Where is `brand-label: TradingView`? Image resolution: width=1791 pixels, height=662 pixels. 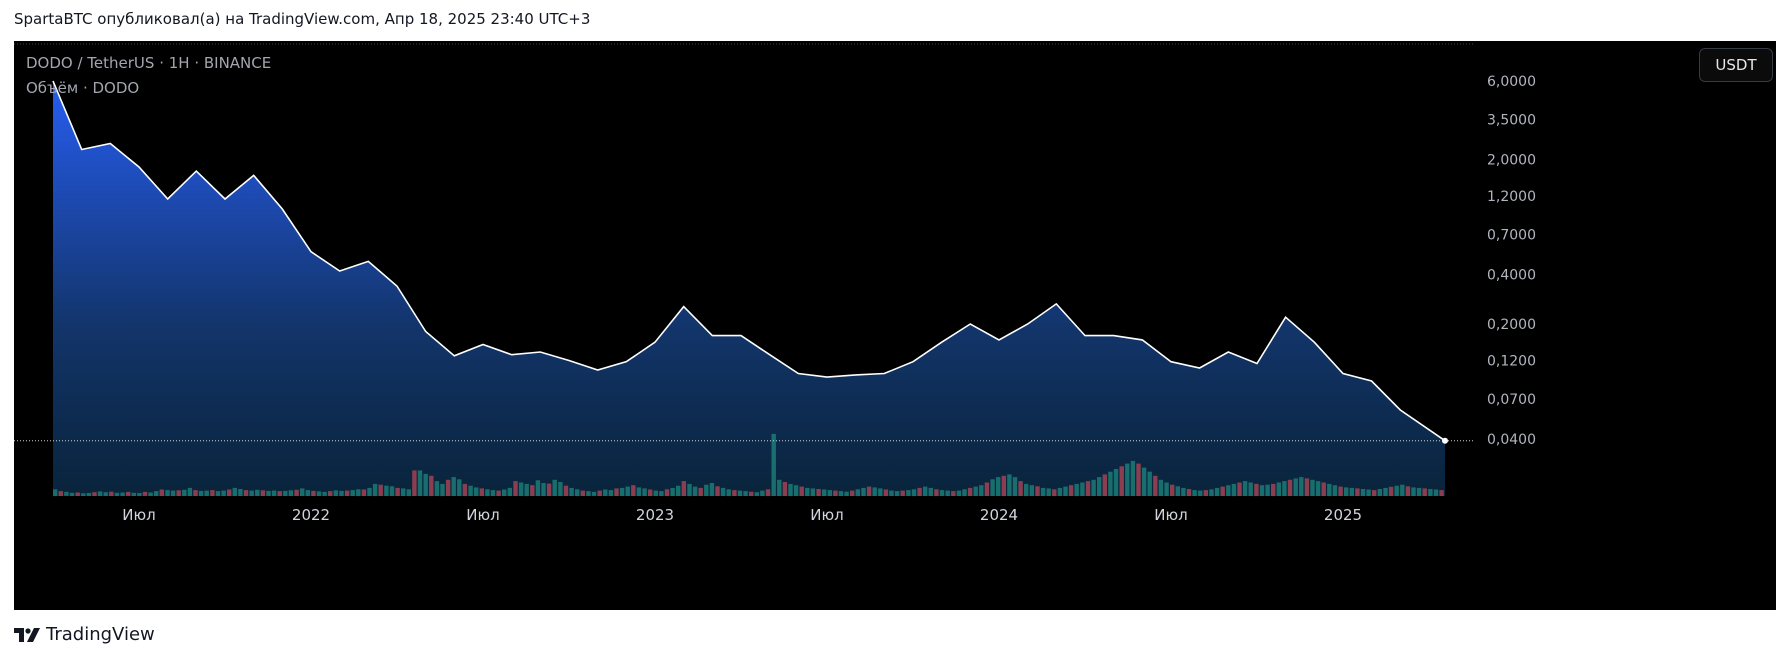 brand-label: TradingView is located at coordinates (100, 634).